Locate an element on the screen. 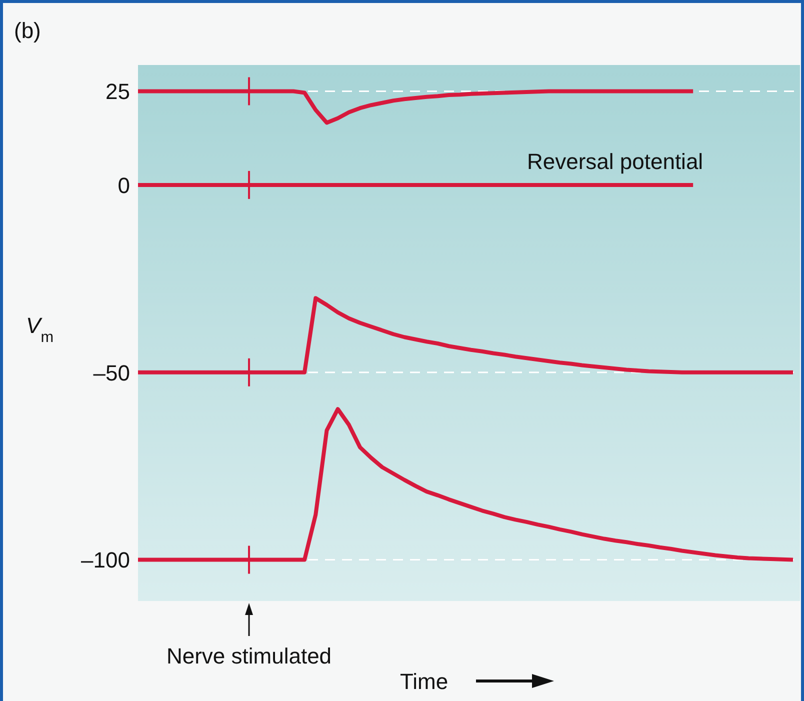 Image resolution: width=804 pixels, height=701 pixels. y-tick-label: –50 is located at coordinates (111, 373).